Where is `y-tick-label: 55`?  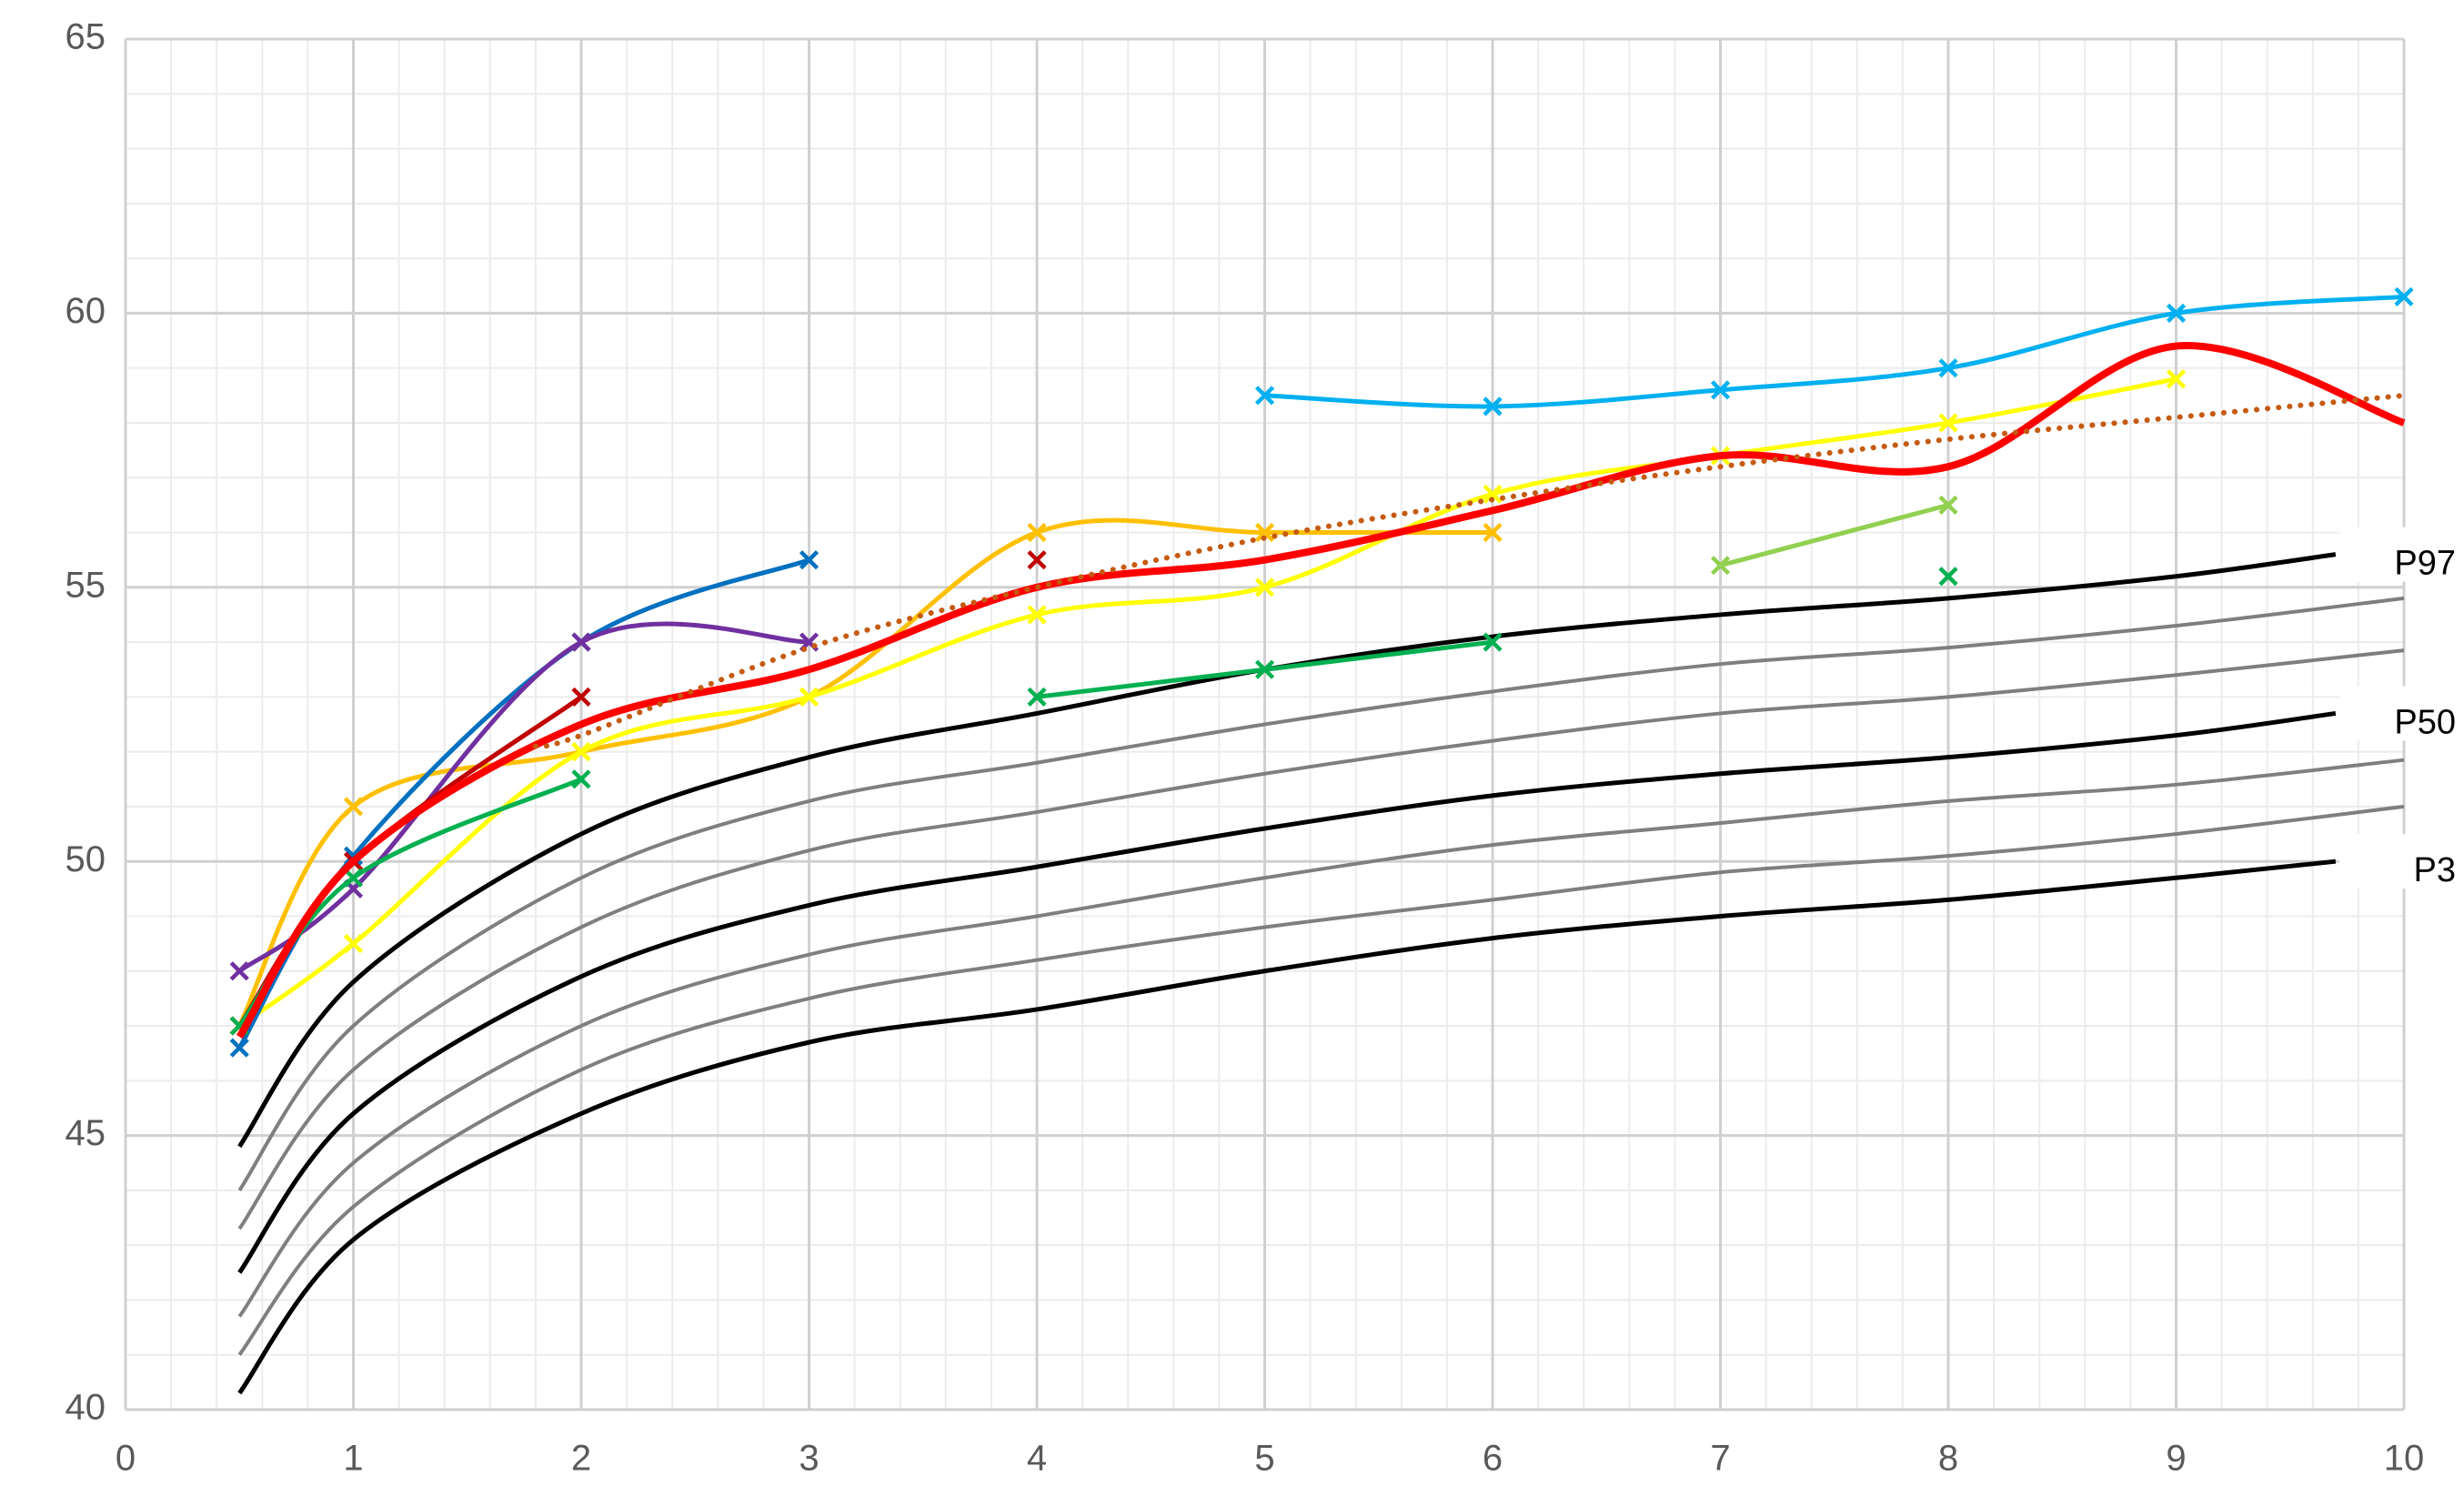
y-tick-label: 55 is located at coordinates (85, 585).